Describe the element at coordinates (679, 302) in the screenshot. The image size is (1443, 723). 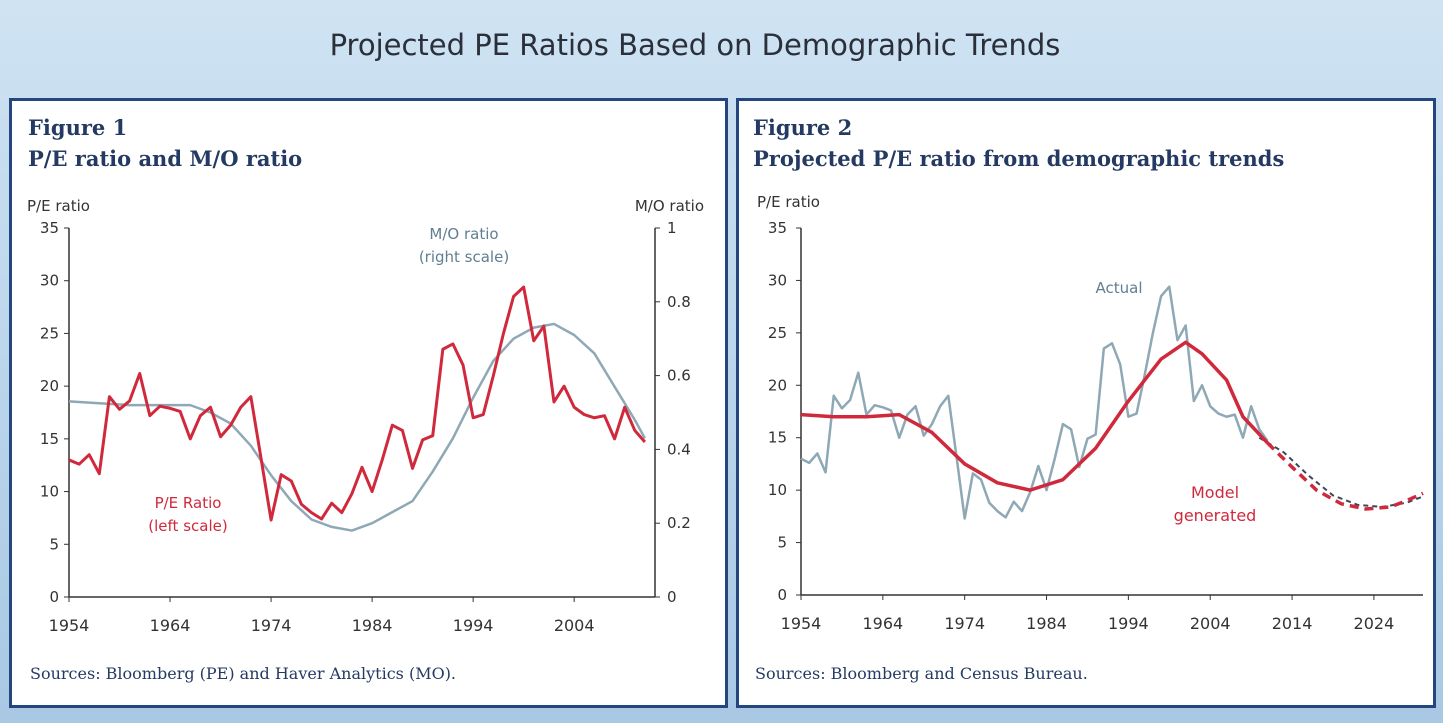
I see `right-y-tick-label: 0.8` at that location.